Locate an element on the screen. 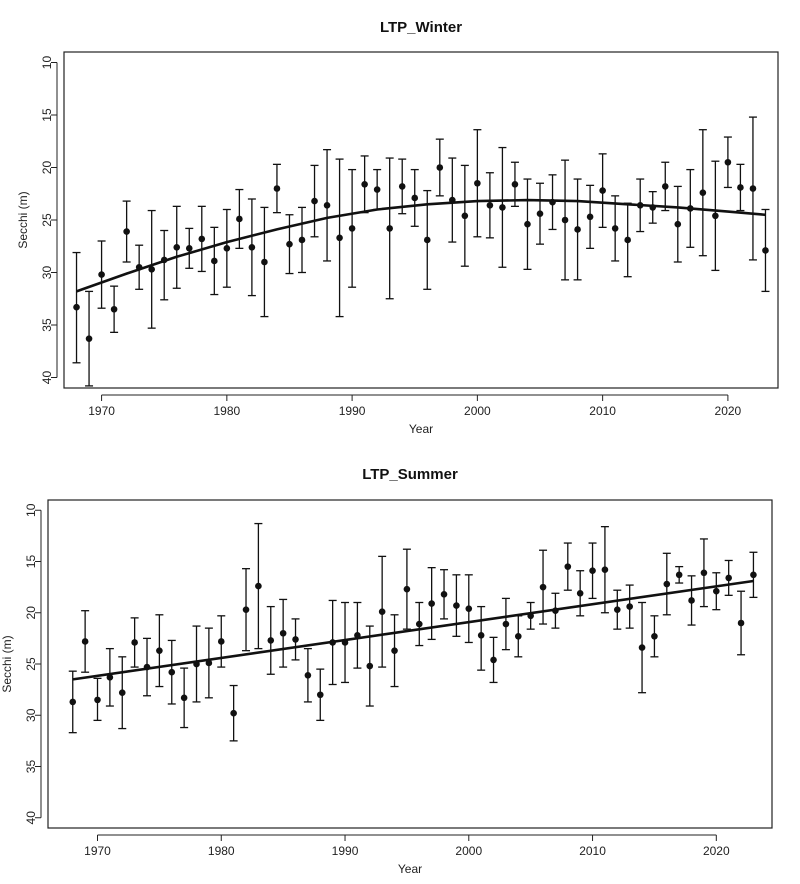 This screenshot has width=800, height=884. winter-y-tick-label: 20 is located at coordinates (47, 168).